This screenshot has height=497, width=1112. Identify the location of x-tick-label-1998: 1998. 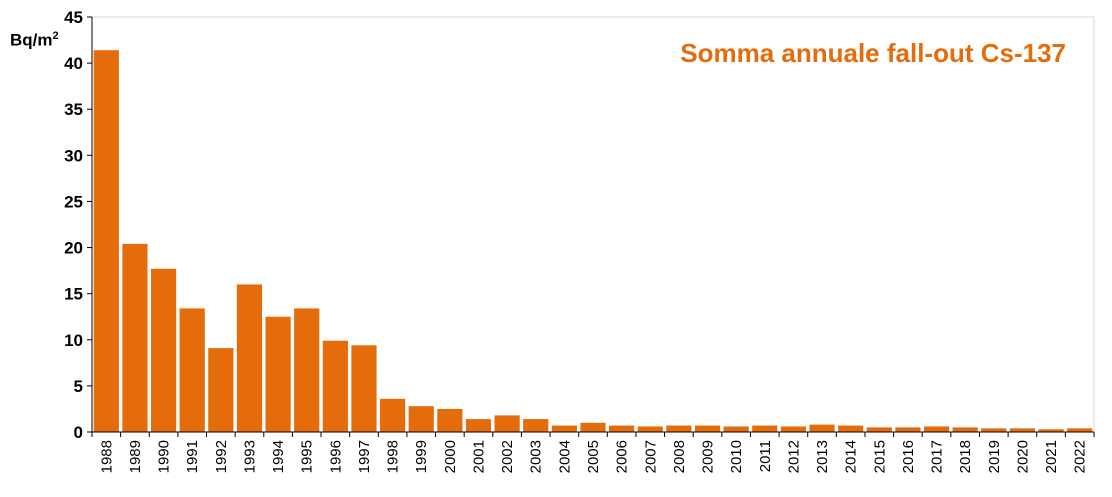
(393, 456).